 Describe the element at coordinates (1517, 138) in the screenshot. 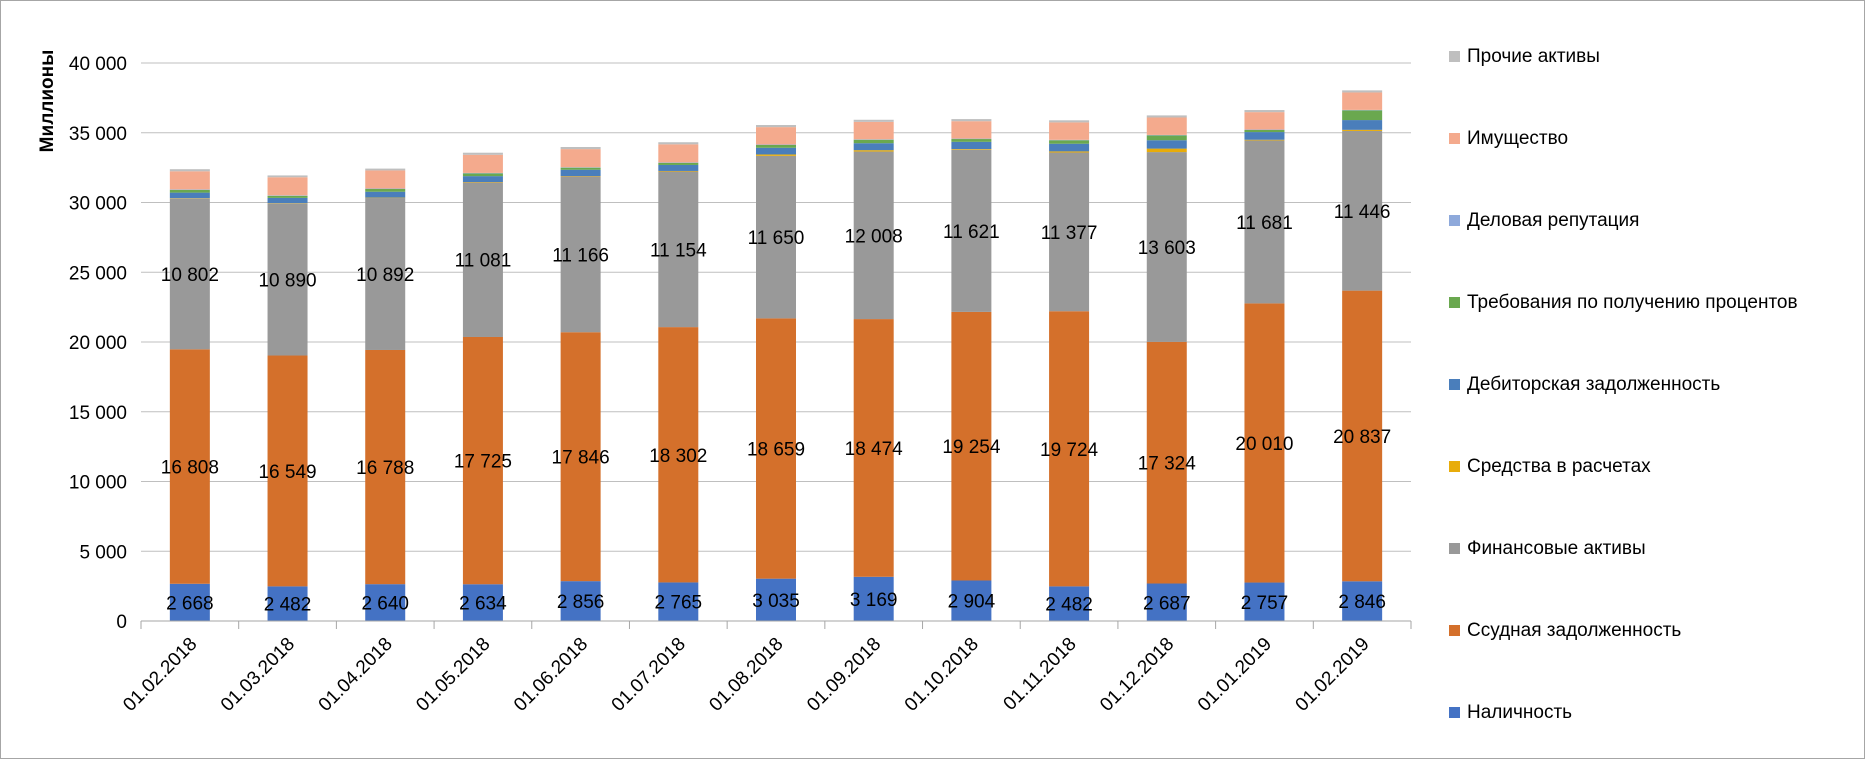

I see `legend-label: Имущество` at that location.